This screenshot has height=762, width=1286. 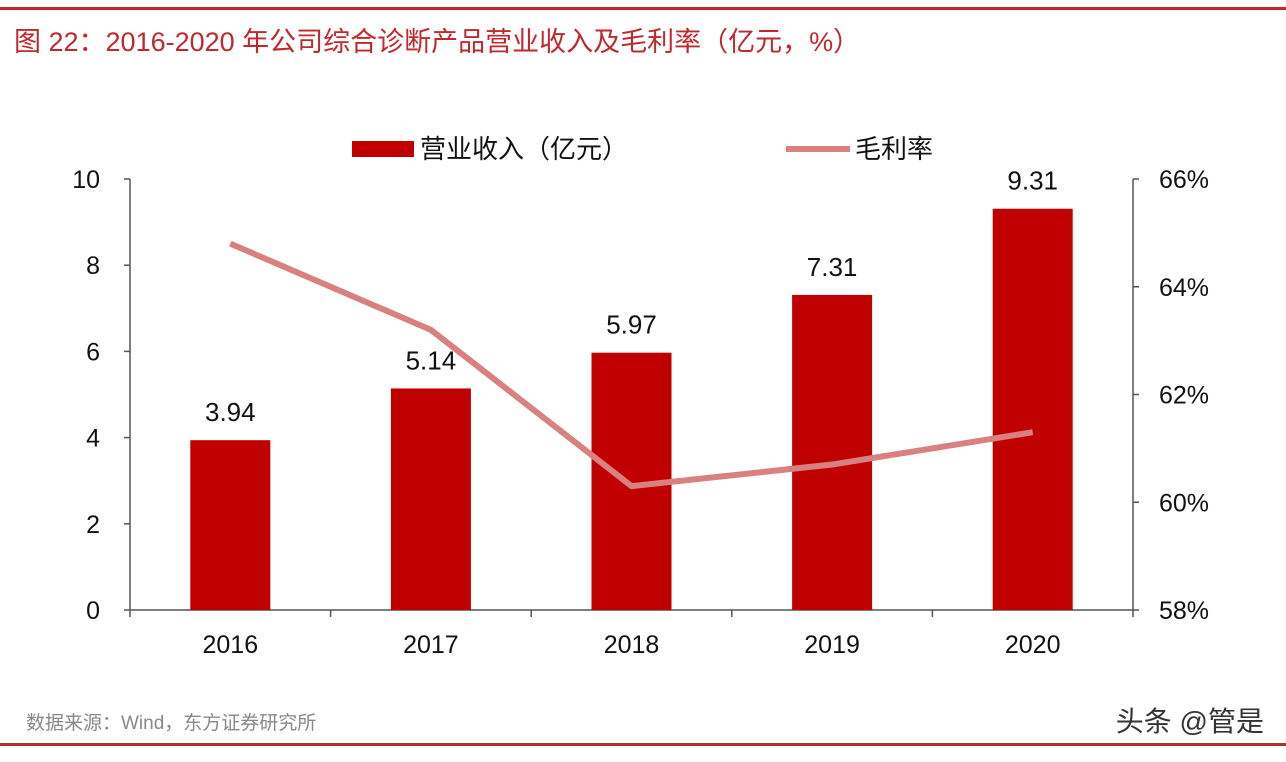 What do you see at coordinates (1184, 396) in the screenshot?
I see `right-tick-label: 62%` at bounding box center [1184, 396].